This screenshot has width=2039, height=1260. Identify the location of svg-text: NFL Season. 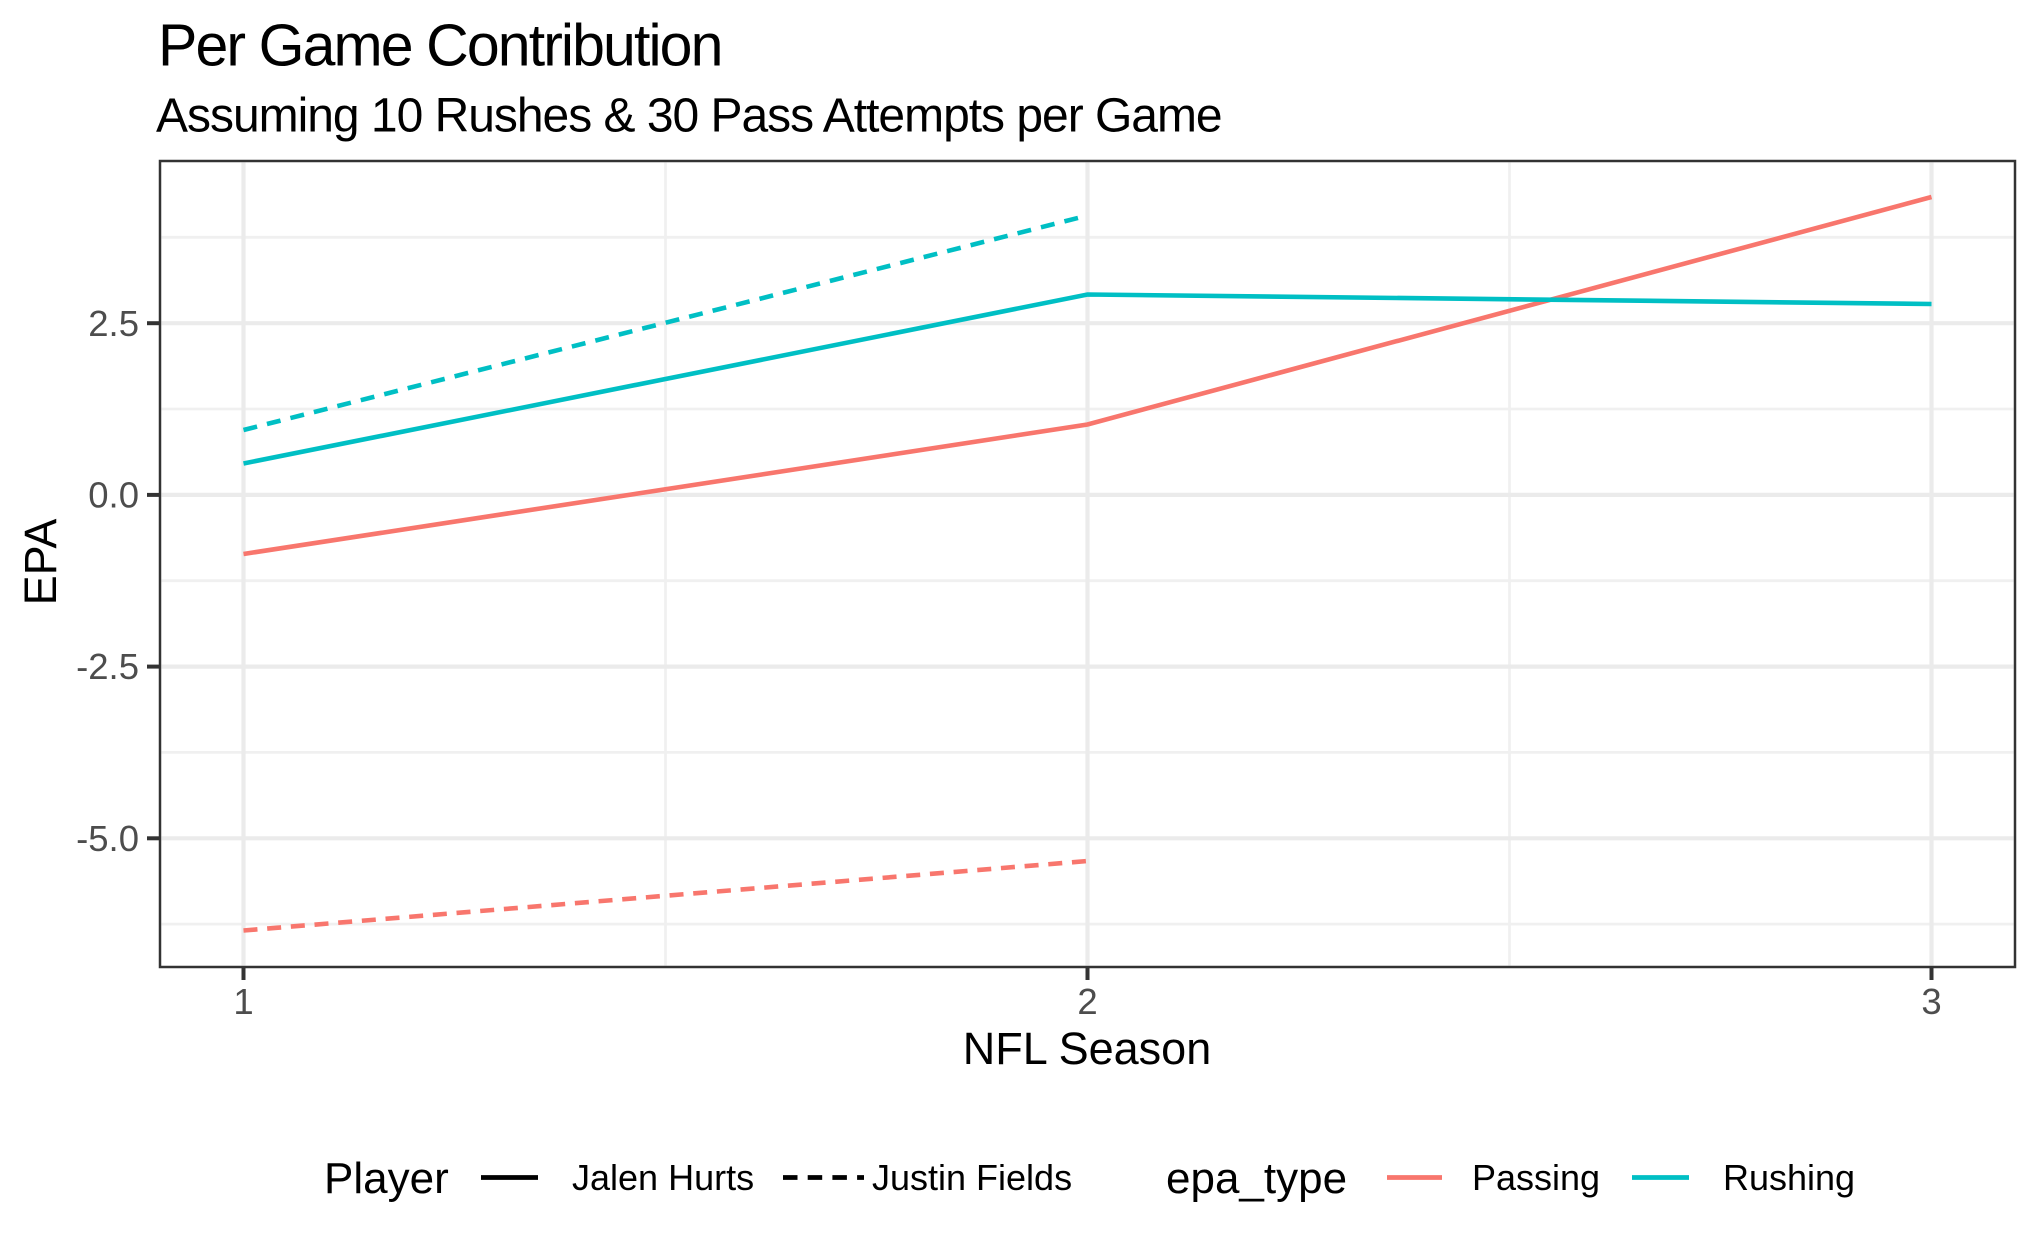
(1087, 1048).